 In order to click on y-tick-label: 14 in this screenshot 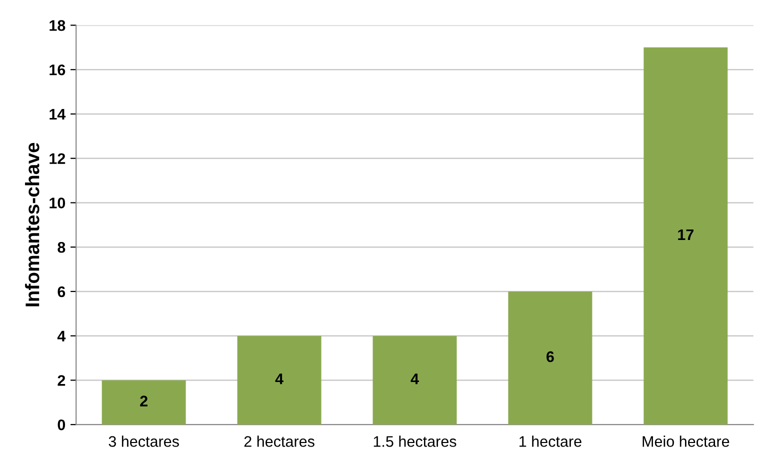, I will do `click(58, 114)`.